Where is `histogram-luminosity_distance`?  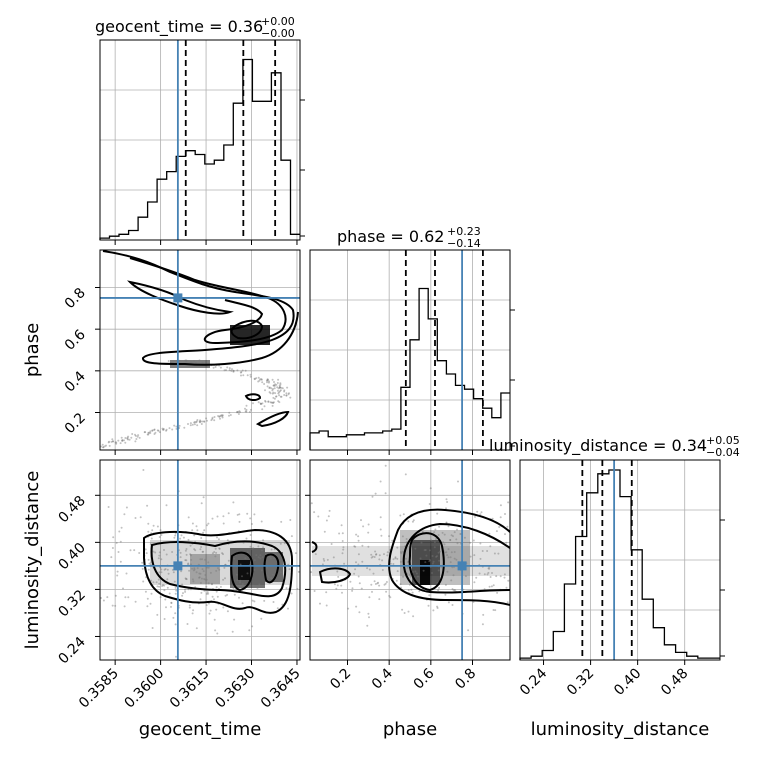 histogram-luminosity_distance is located at coordinates (619, 564).